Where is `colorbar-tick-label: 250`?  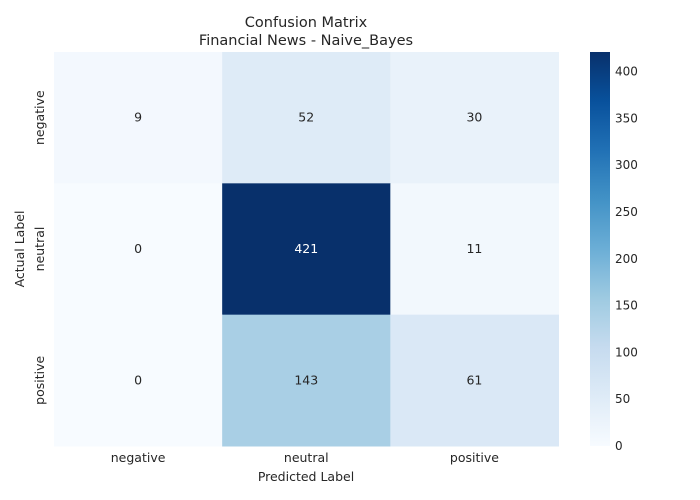 colorbar-tick-label: 250 is located at coordinates (626, 212).